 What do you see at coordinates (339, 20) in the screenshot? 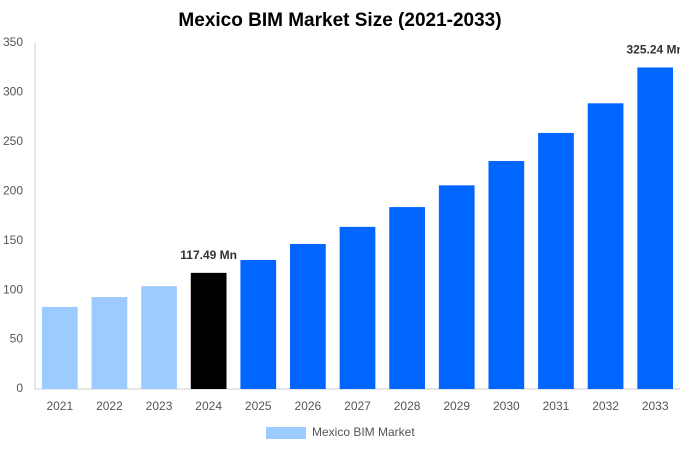
I see `chart-title: Mexico BIM Market Size (2021-2033)` at bounding box center [339, 20].